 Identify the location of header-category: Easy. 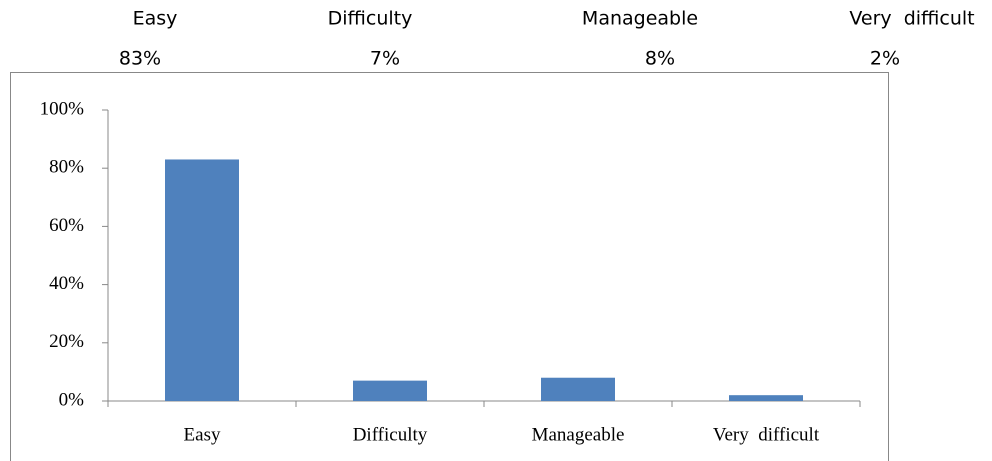
(155, 19).